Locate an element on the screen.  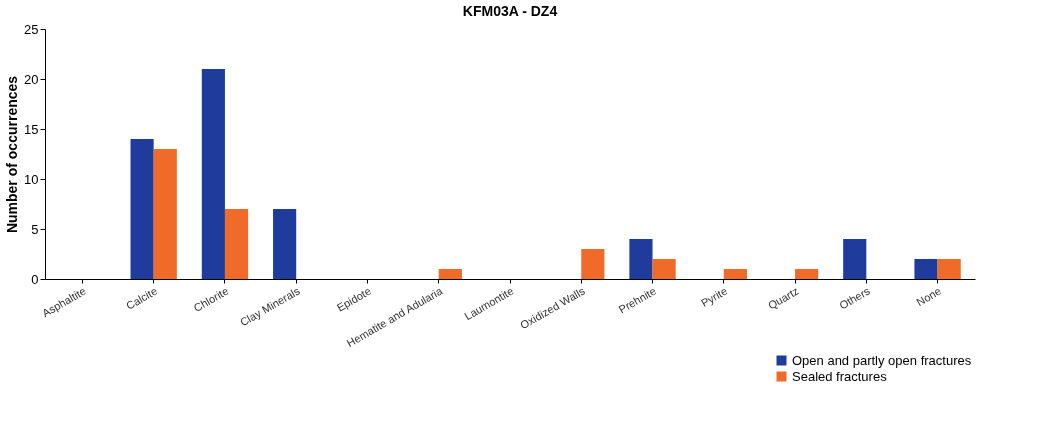
y-tick-label: 20 is located at coordinates (31, 79).